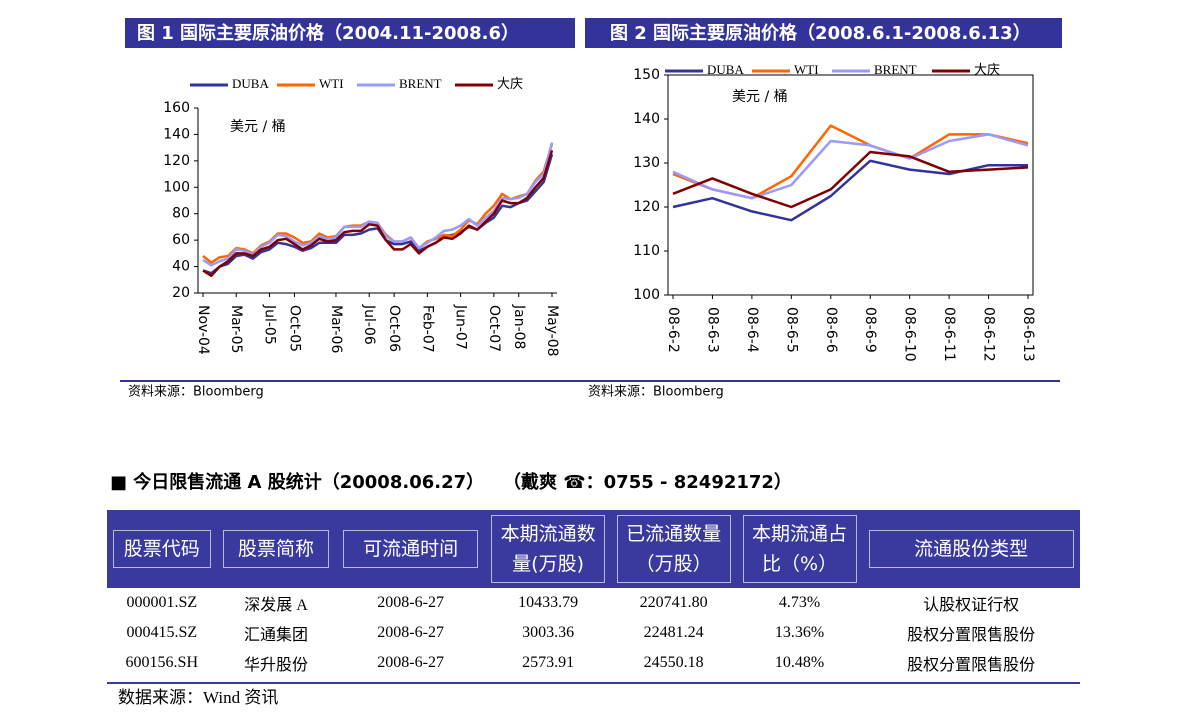 The image size is (1191, 725). What do you see at coordinates (294, 328) in the screenshot?
I see `x-tick-label: Oct-05` at bounding box center [294, 328].